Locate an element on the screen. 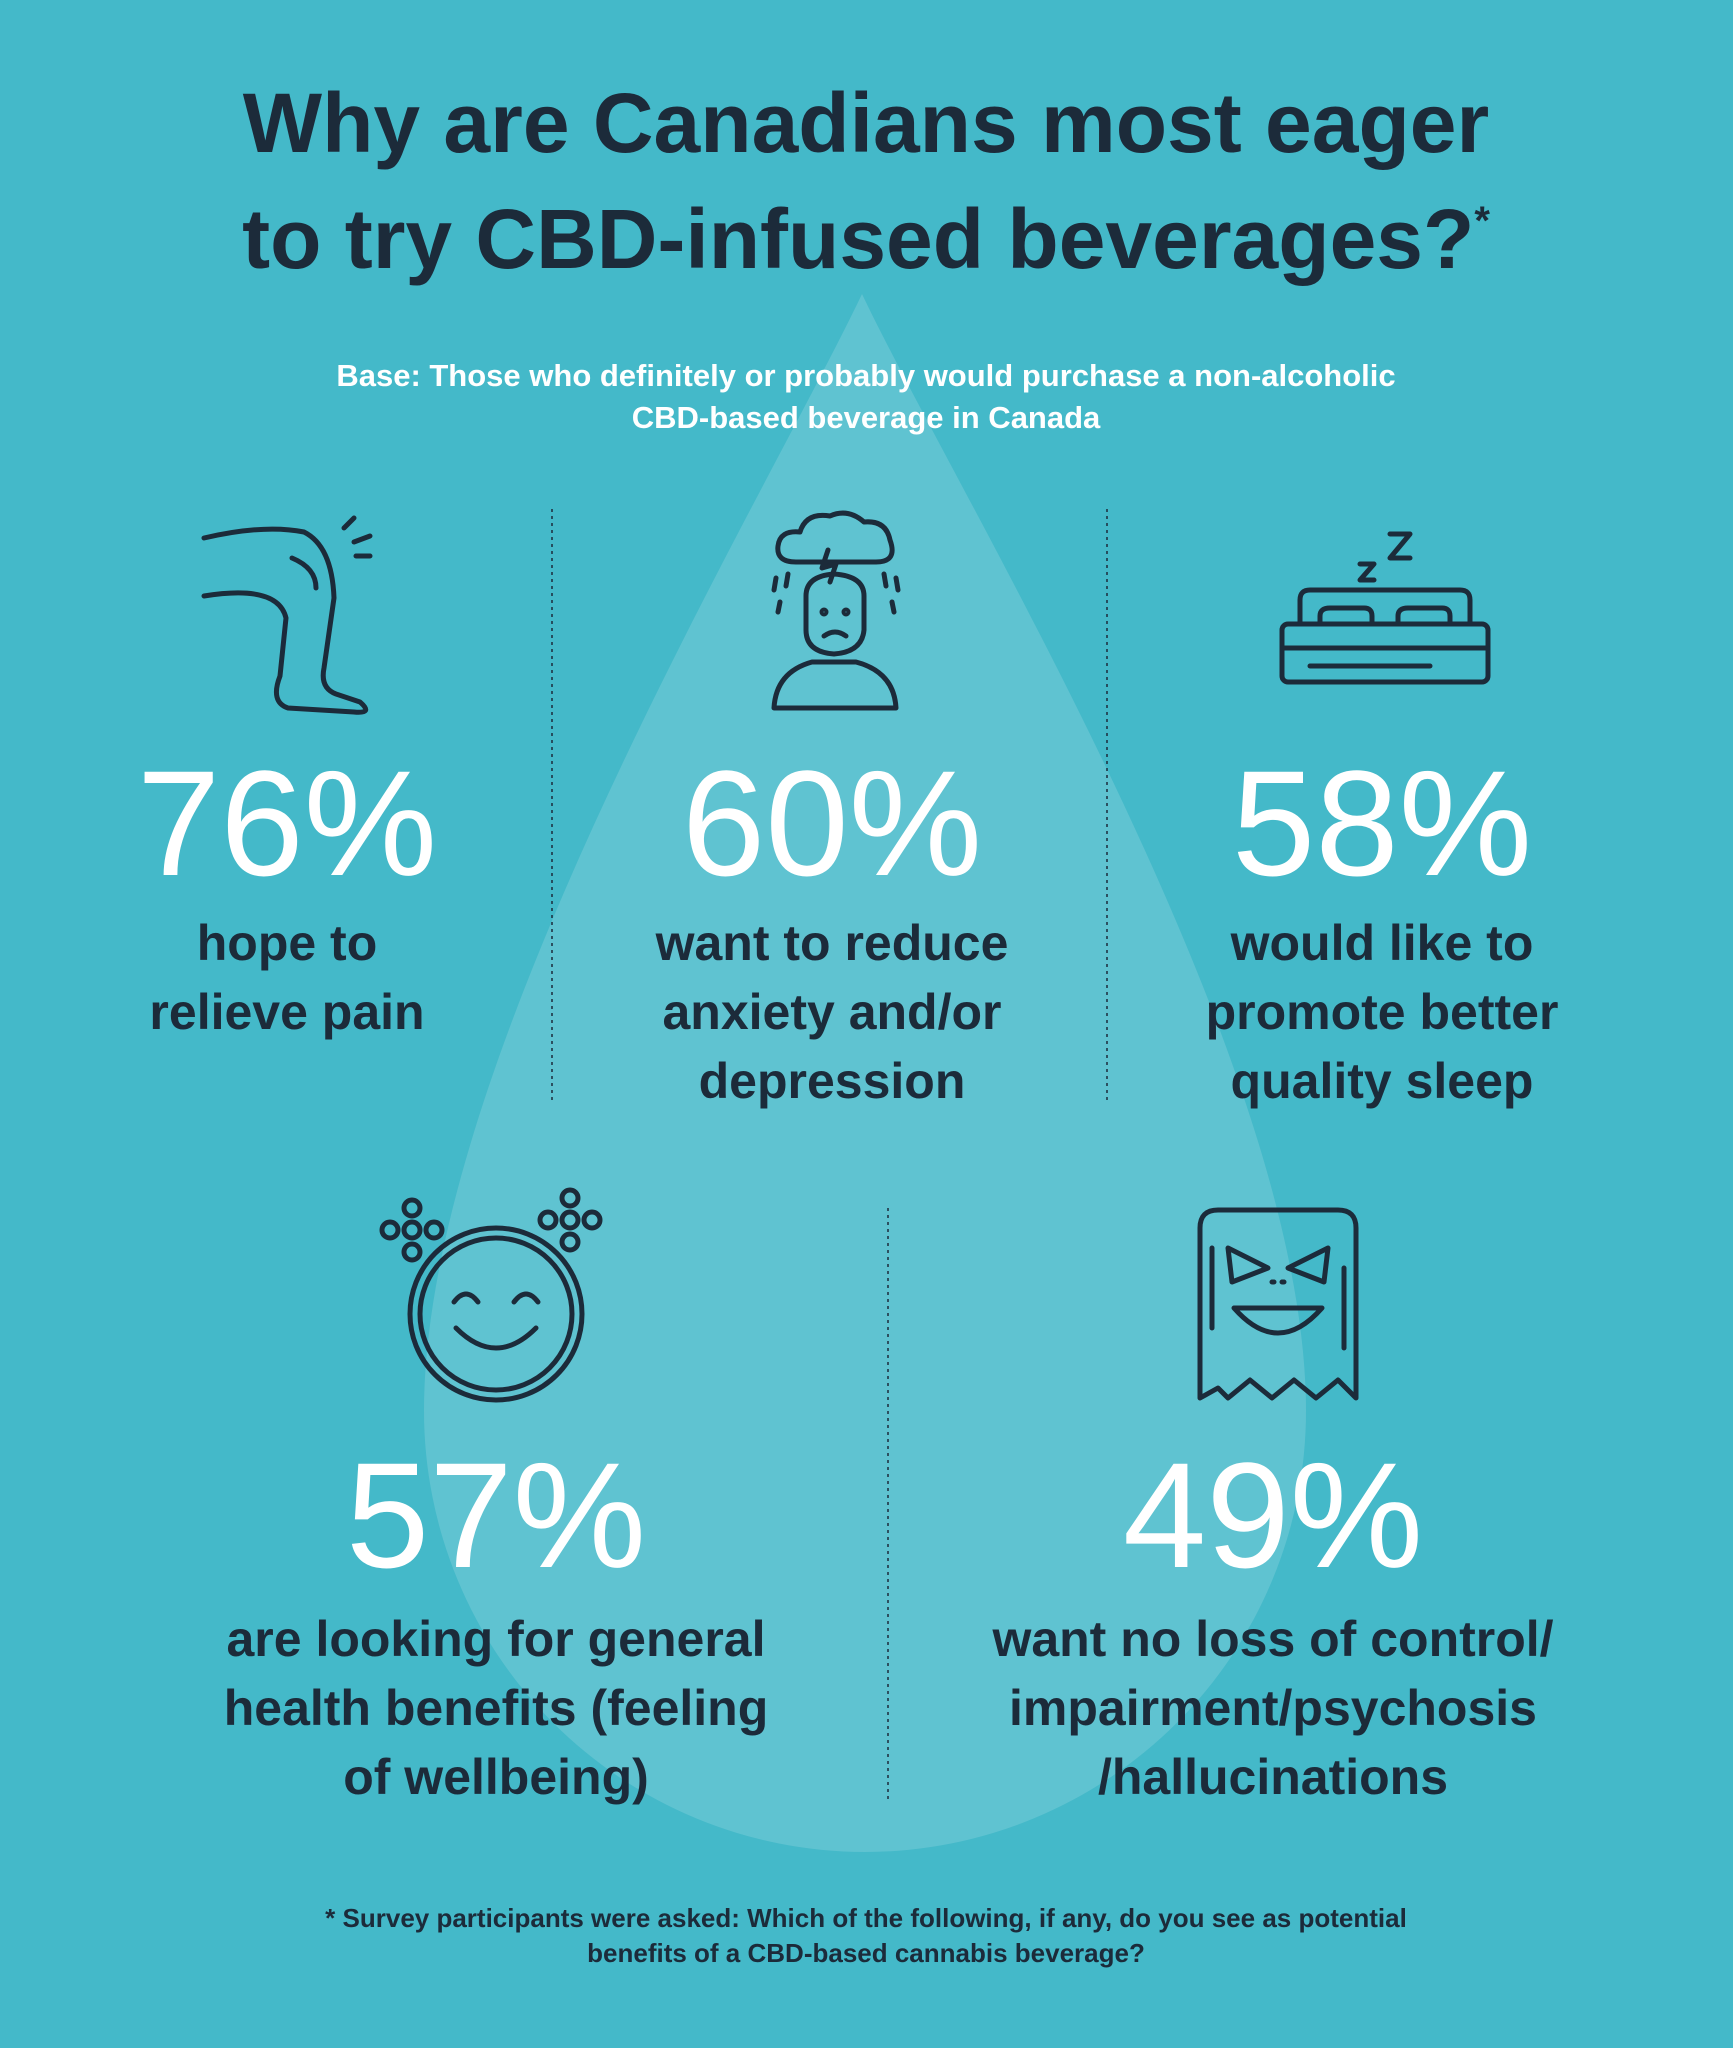 The image size is (1733, 2048). stat-label: impairment/psychosis is located at coordinates (1273, 1708).